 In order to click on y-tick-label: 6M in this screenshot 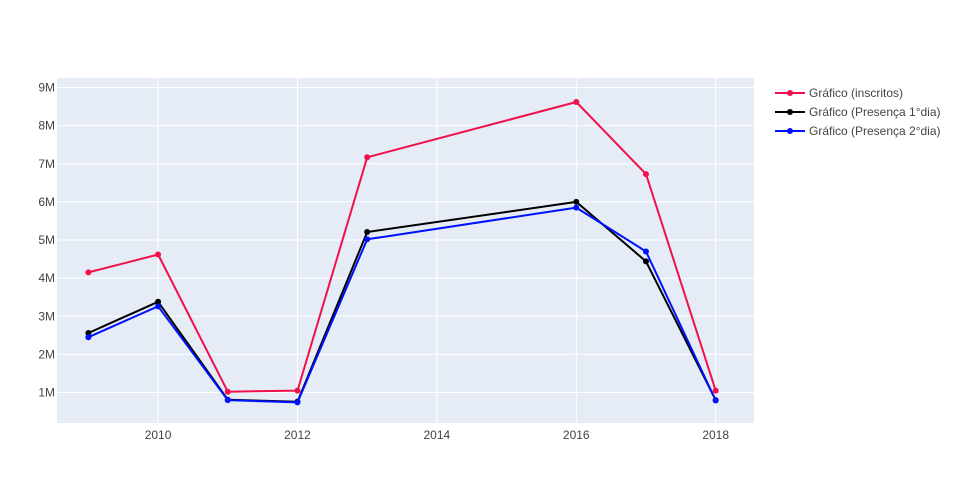, I will do `click(46, 202)`.